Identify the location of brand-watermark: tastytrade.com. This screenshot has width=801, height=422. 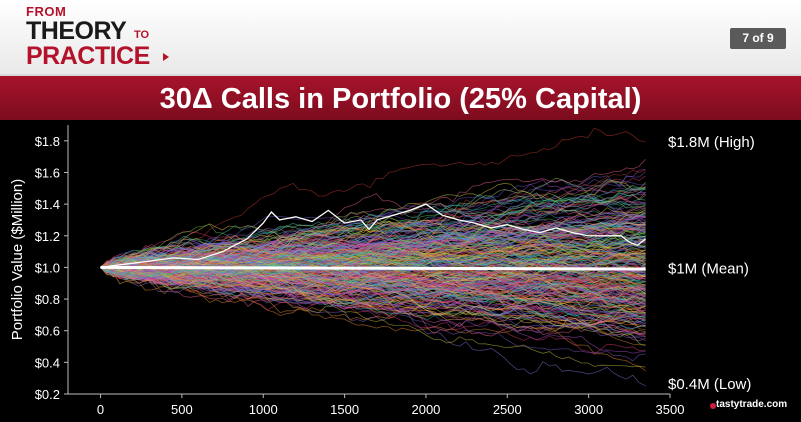
(752, 404).